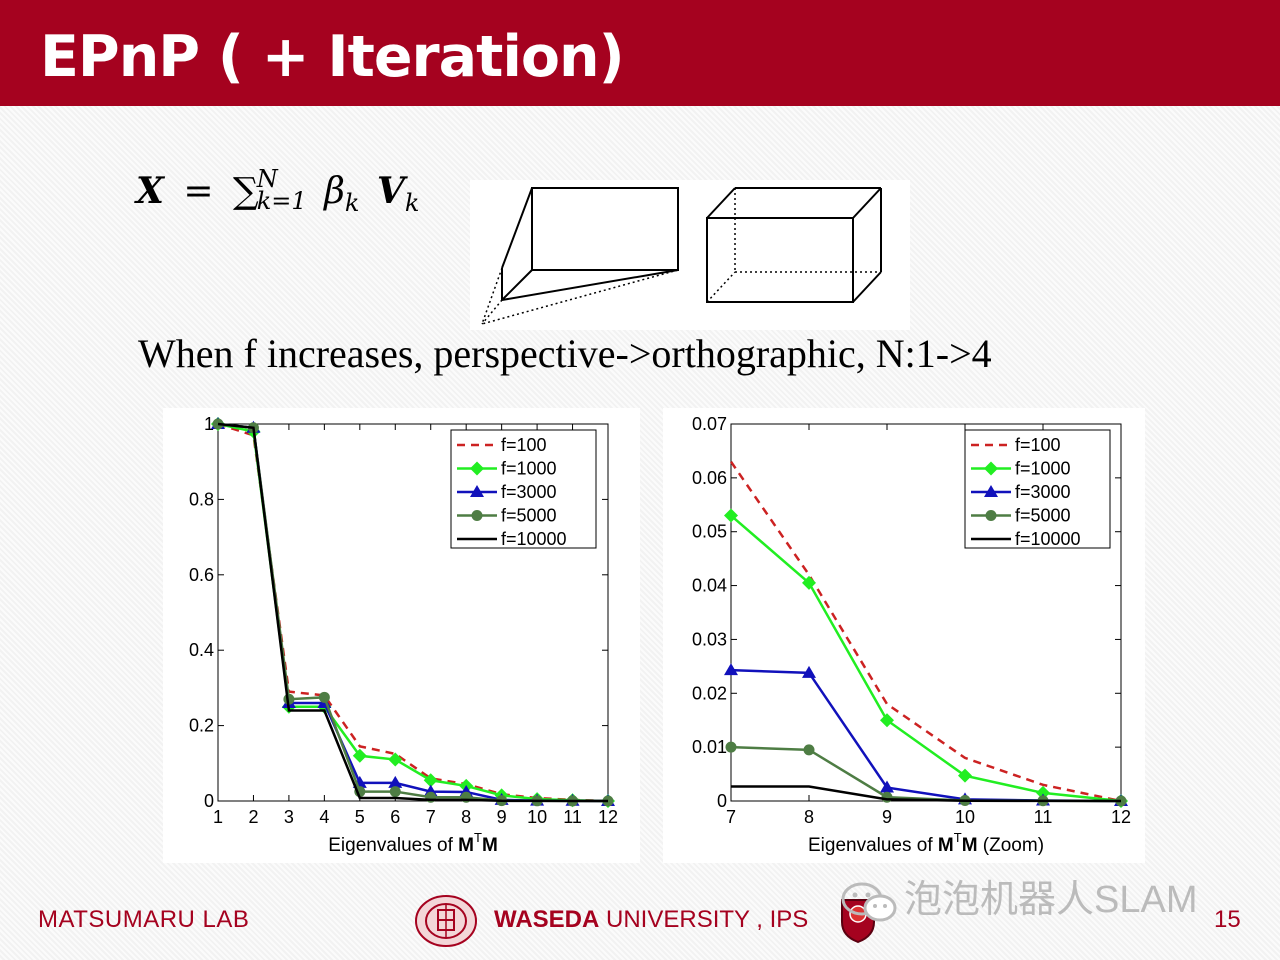  I want to click on formula-upper: N, so click(267, 179).